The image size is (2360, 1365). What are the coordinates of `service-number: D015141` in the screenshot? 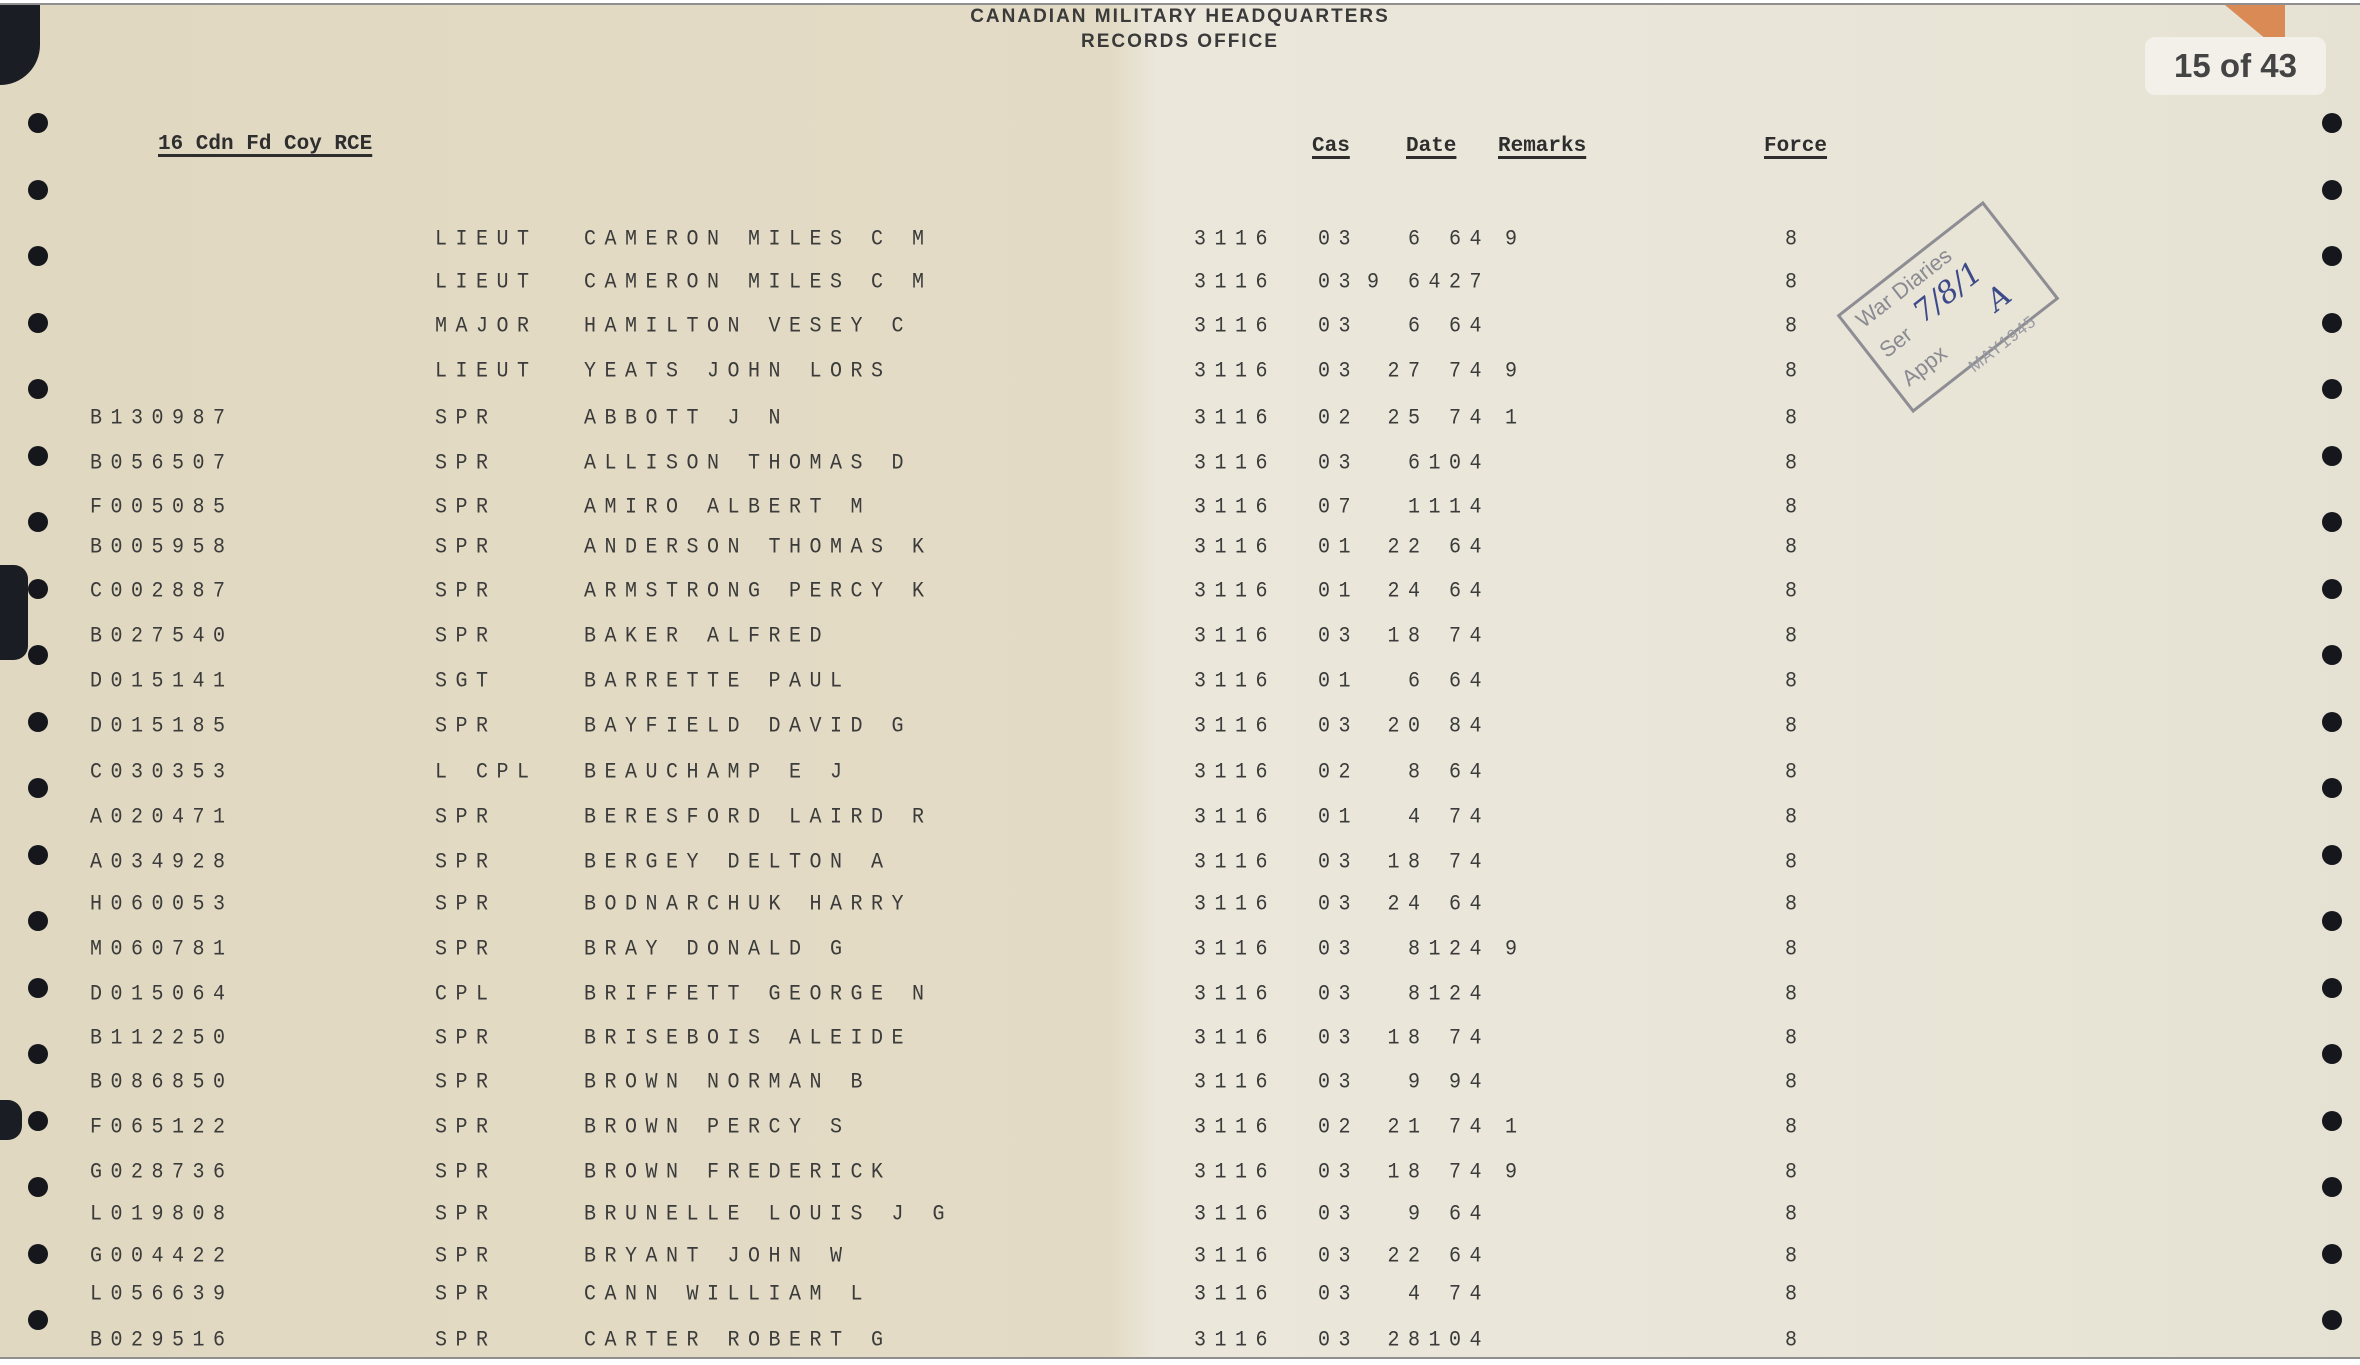 It's located at (162, 681).